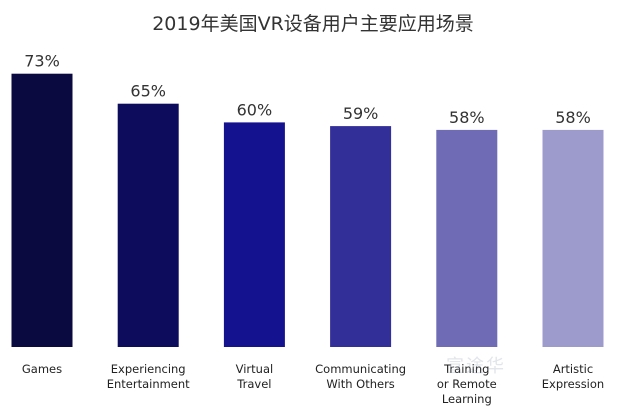  Describe the element at coordinates (573, 369) in the screenshot. I see `category-label-5-line-0: Artistic` at that location.